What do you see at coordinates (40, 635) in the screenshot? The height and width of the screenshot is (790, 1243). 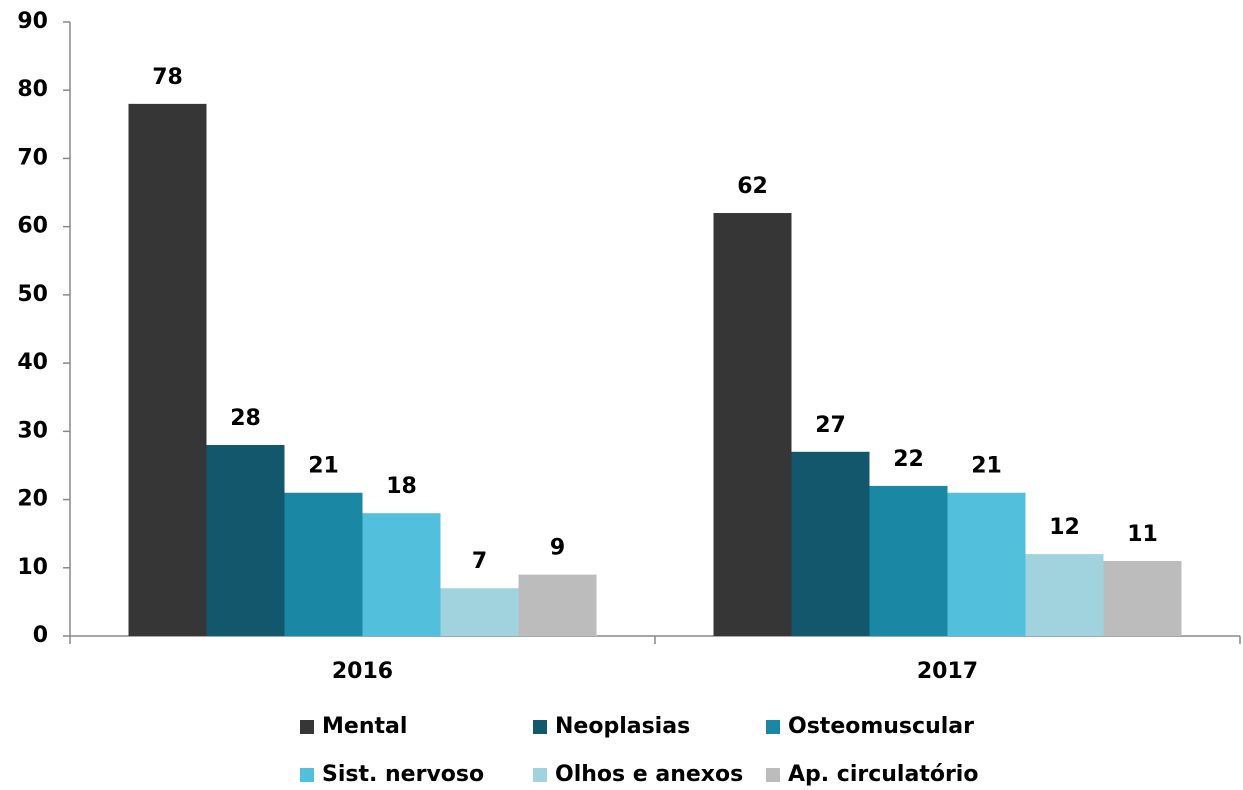 I see `y-tick-label: 0` at bounding box center [40, 635].